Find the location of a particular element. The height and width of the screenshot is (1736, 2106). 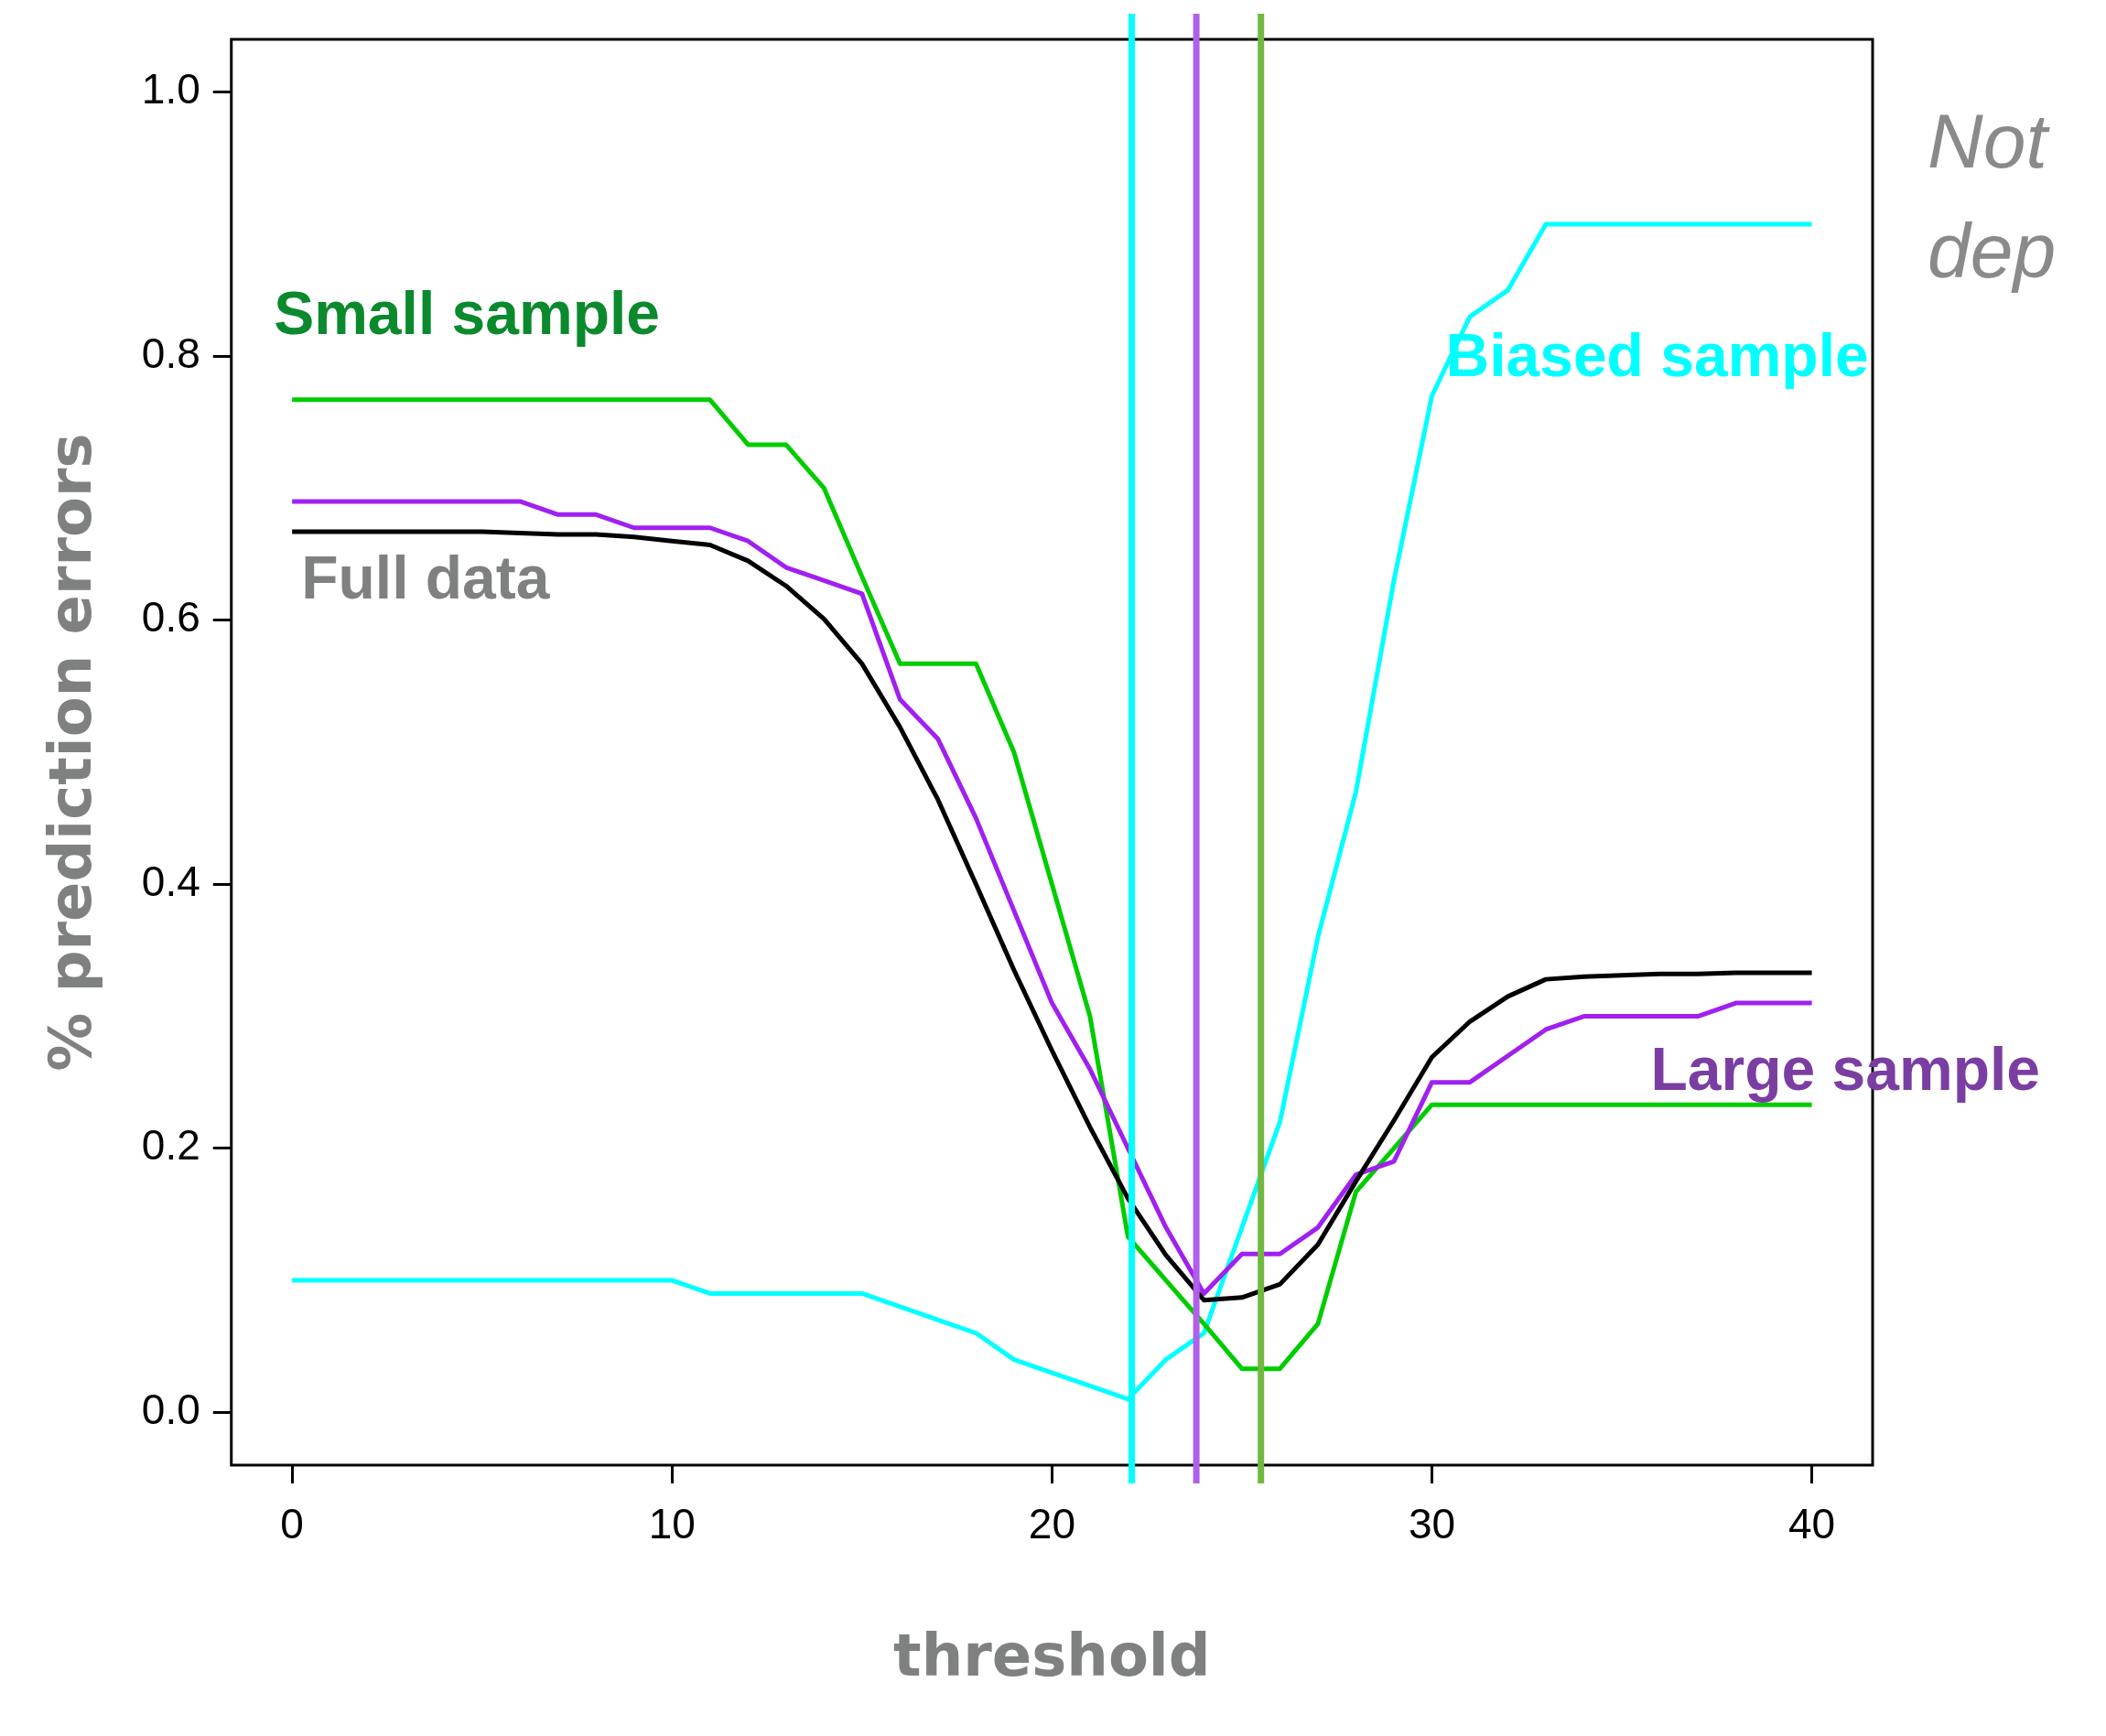

text: dep is located at coordinates (1993, 251).